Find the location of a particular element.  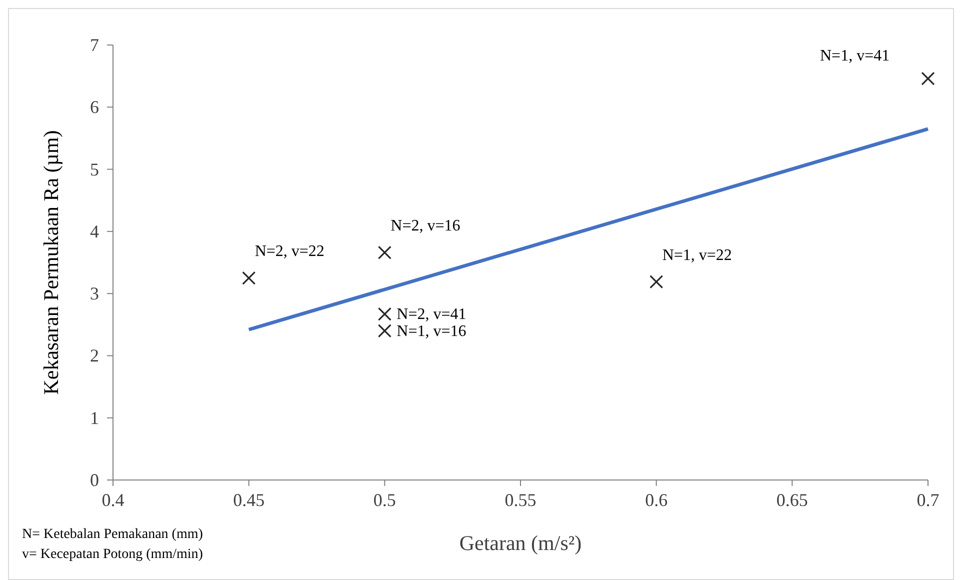

annotation: N=2, v=41 is located at coordinates (431, 315).